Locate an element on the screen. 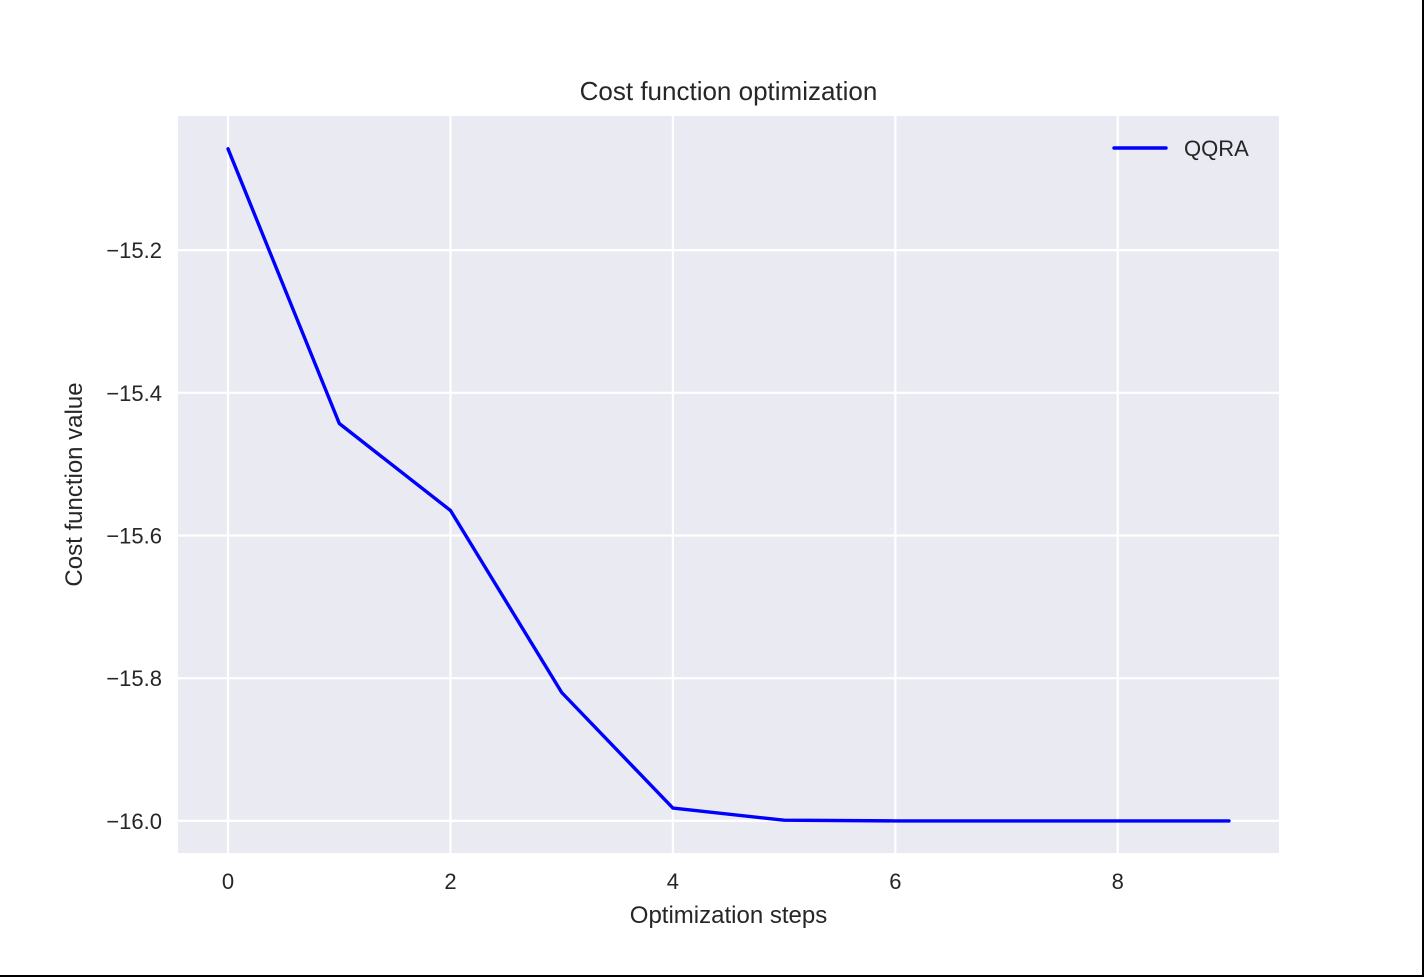  legend: QQRA is located at coordinates (1180, 148).